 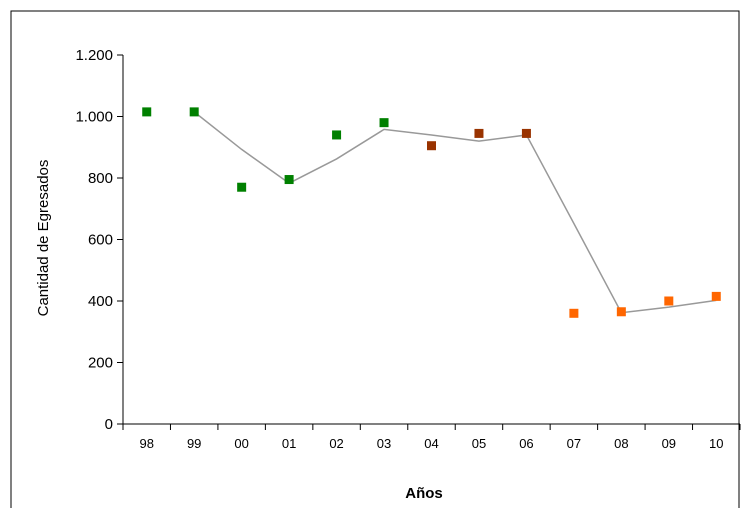 What do you see at coordinates (669, 443) in the screenshot?
I see `x-tick-label: 09` at bounding box center [669, 443].